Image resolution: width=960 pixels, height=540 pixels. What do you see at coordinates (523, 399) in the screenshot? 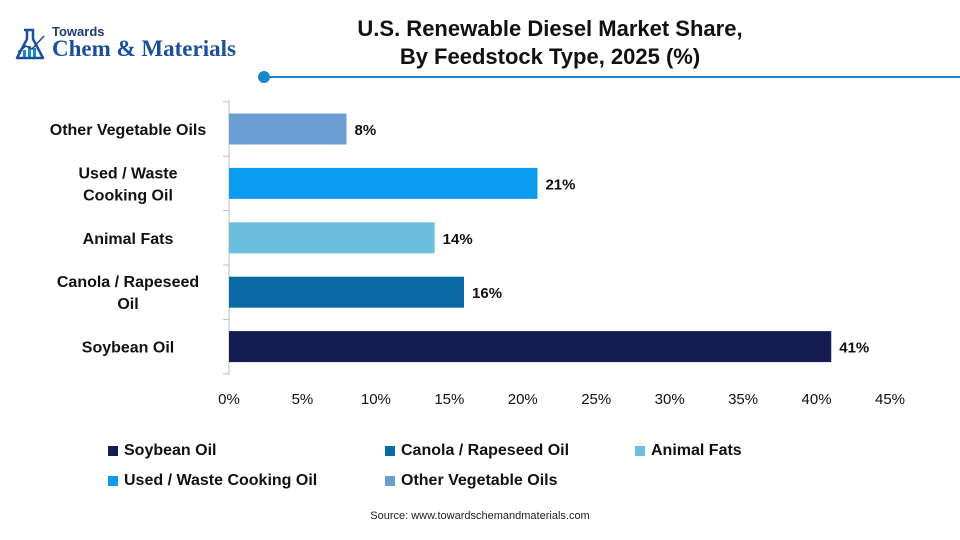
I see `x-tick-label: 20%` at bounding box center [523, 399].